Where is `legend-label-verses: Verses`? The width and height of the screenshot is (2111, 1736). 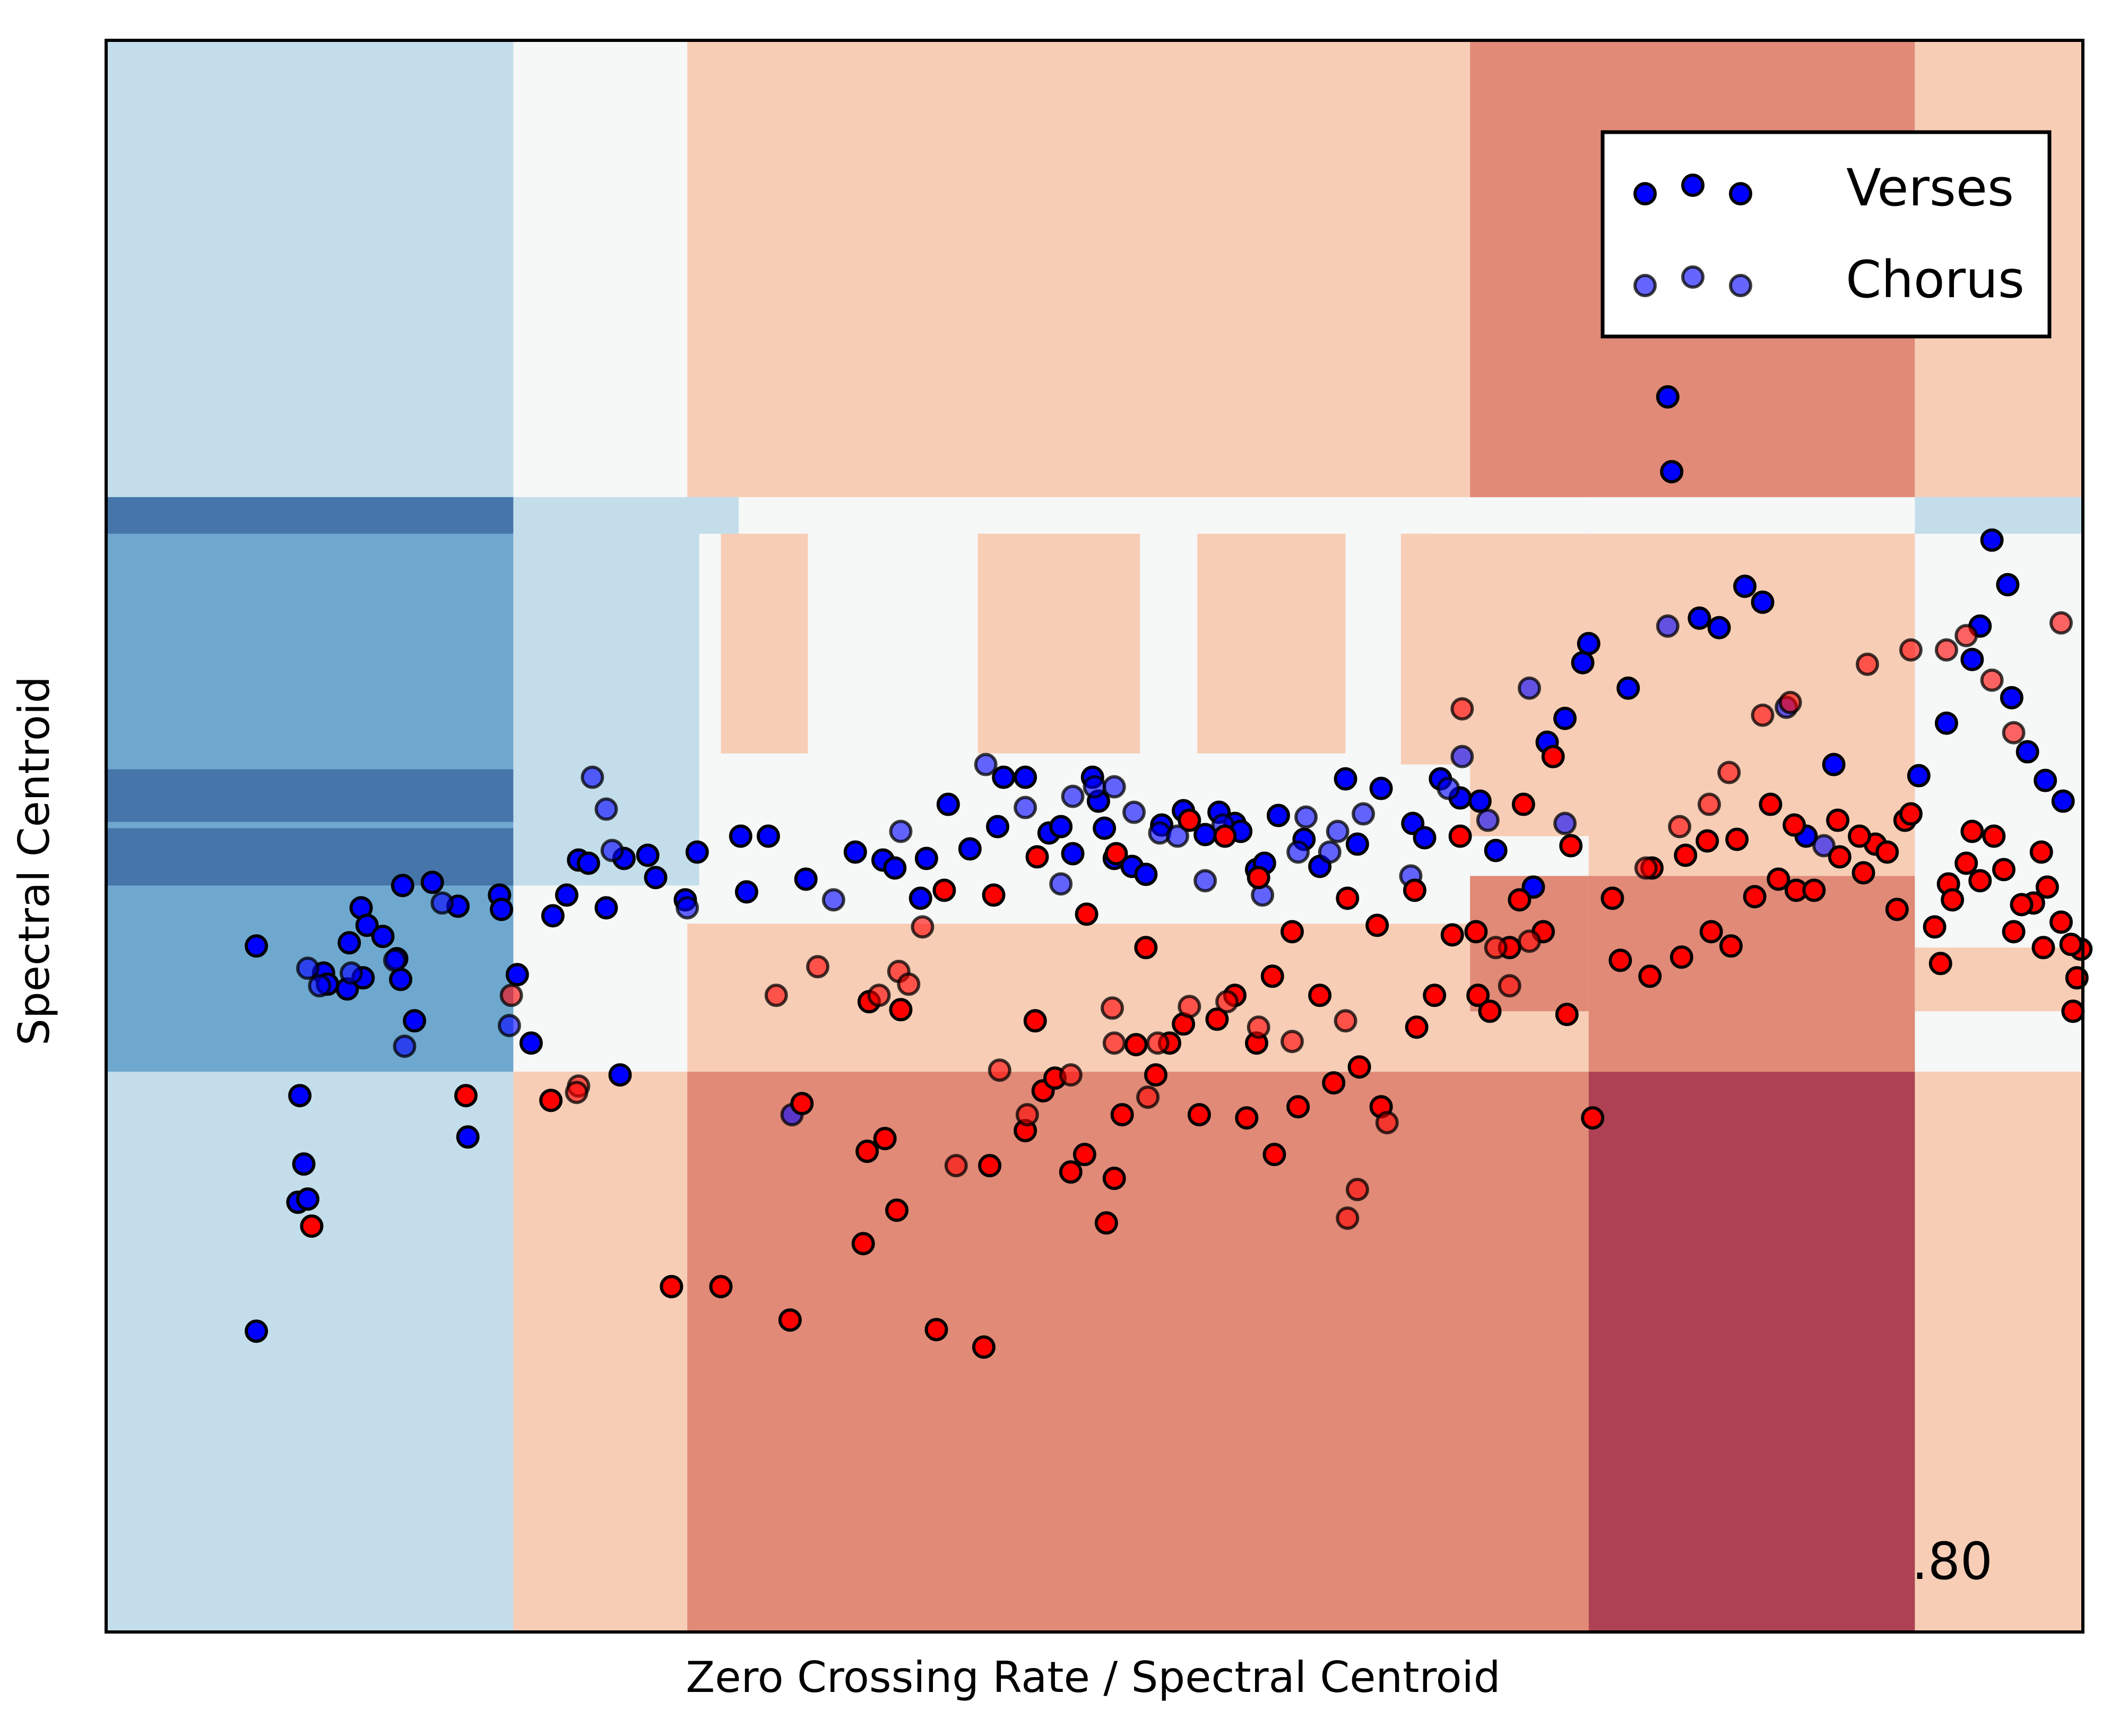
legend-label-verses: Verses is located at coordinates (1930, 188).